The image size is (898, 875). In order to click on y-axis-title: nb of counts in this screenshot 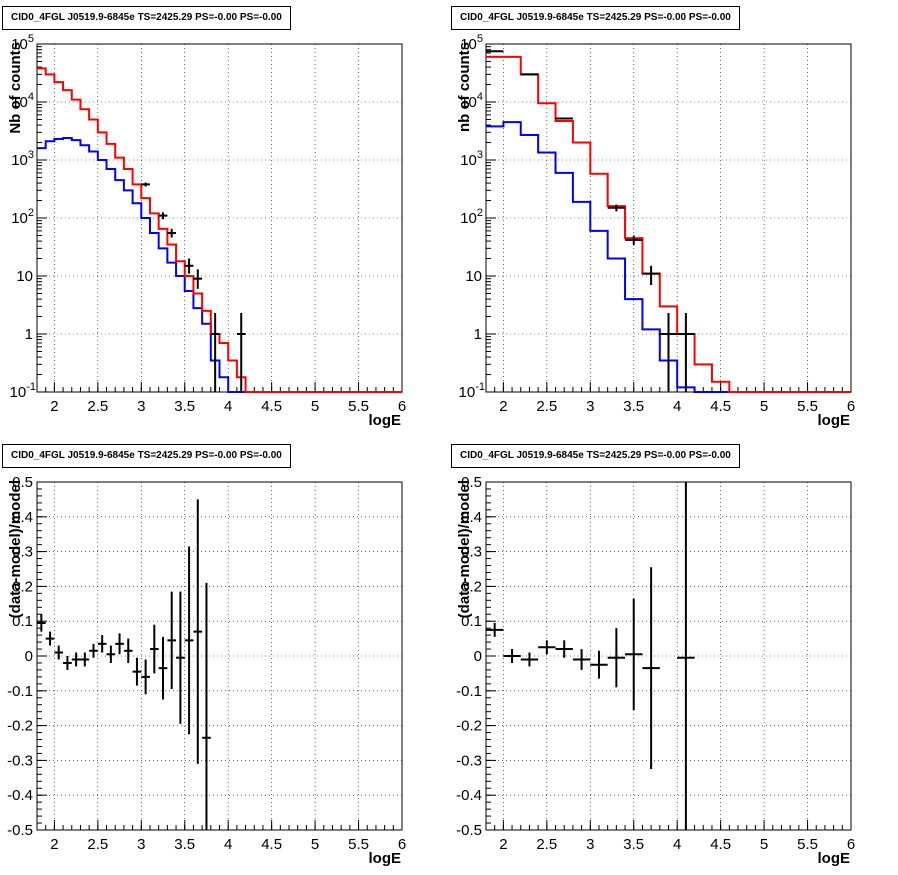, I will do `click(464, 87)`.